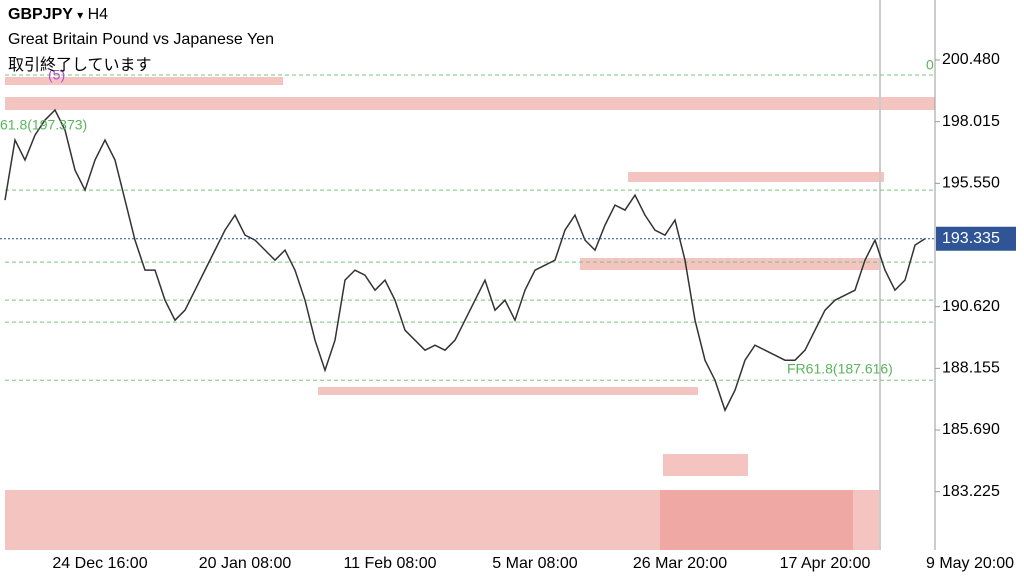  Describe the element at coordinates (43, 125) in the screenshot. I see `fib-upper: 61.8(197.373)` at that location.